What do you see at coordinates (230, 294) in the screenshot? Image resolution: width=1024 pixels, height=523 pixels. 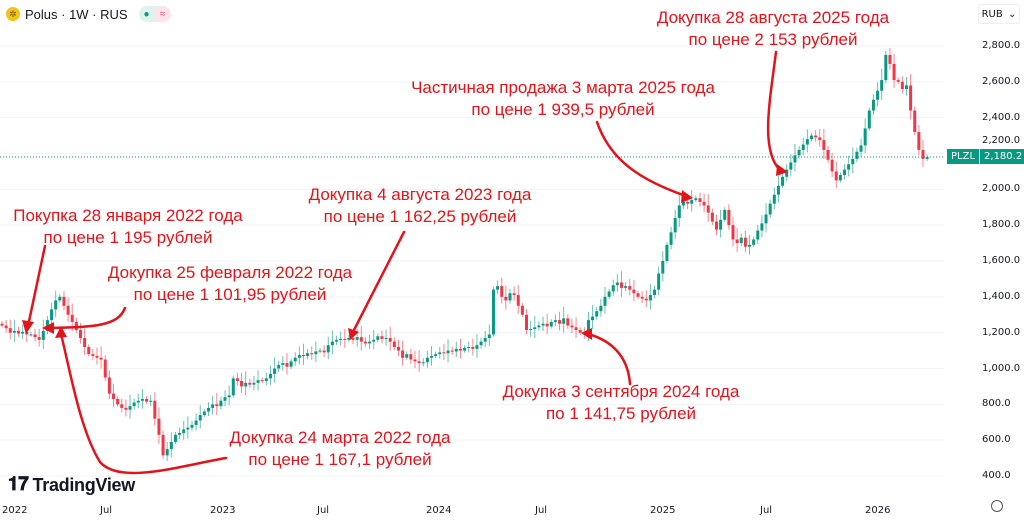 I see `annotation-line: по цене 1 101,95 рублей` at bounding box center [230, 294].